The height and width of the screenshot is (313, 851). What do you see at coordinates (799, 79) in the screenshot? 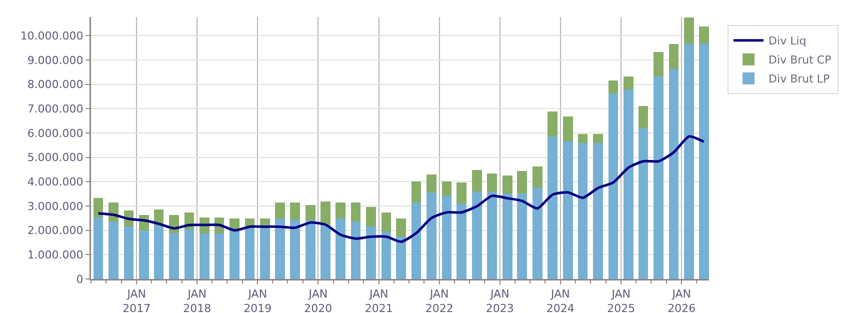
I see `legend-label: Div Brut LP` at bounding box center [799, 79].